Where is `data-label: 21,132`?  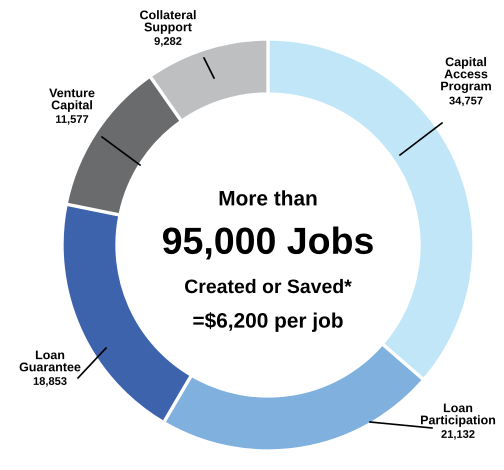 data-label: 21,132 is located at coordinates (458, 435).